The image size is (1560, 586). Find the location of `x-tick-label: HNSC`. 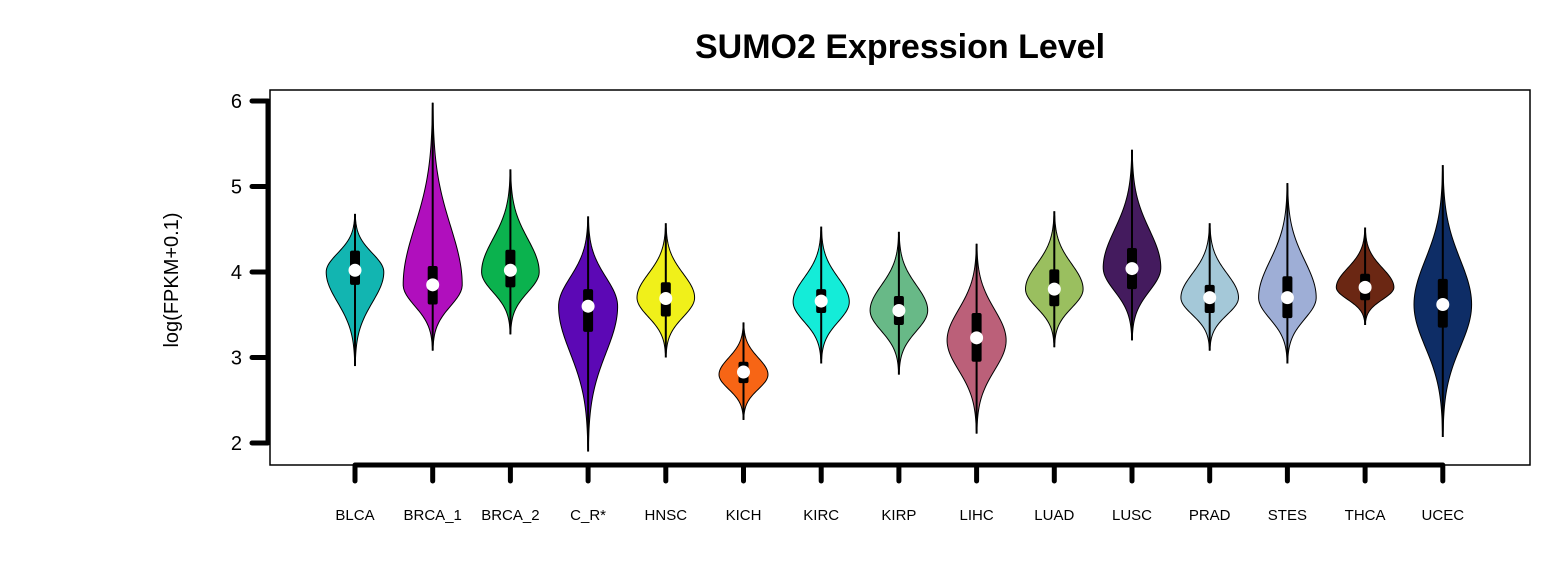

x-tick-label: HNSC is located at coordinates (666, 515).